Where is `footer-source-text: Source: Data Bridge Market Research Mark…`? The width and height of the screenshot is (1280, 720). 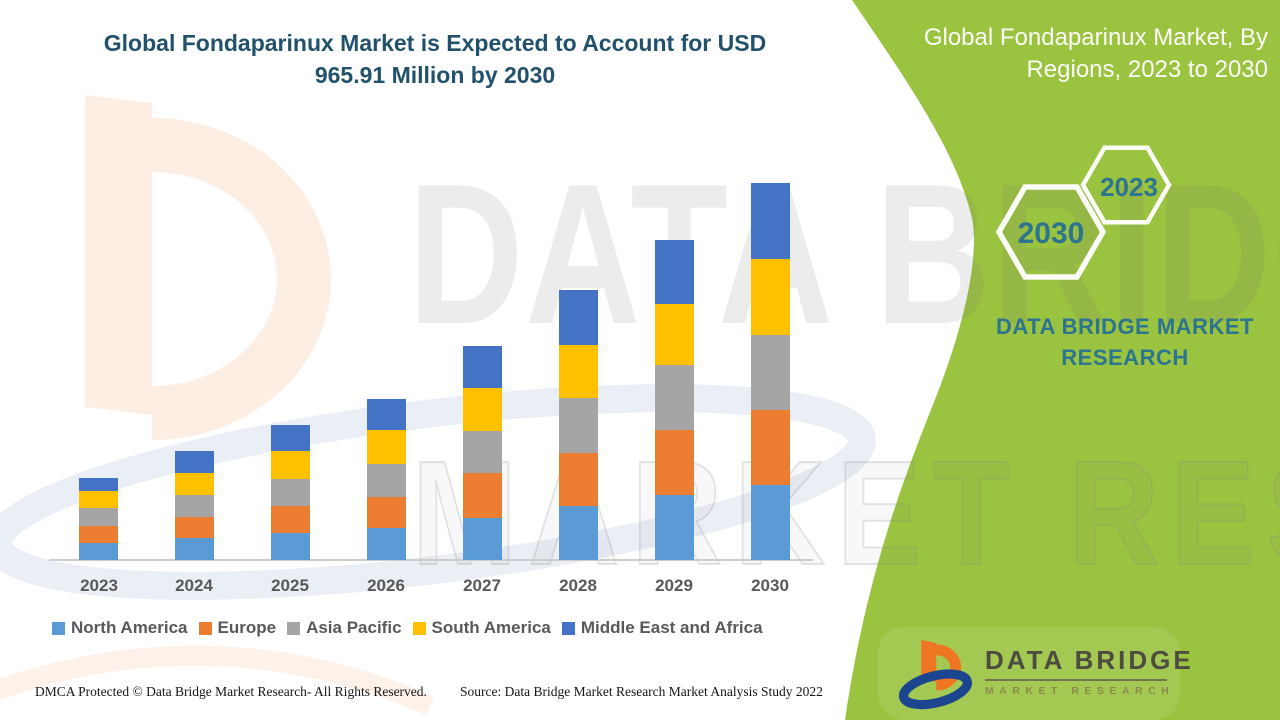 footer-source-text: Source: Data Bridge Market Research Mark… is located at coordinates (641, 691).